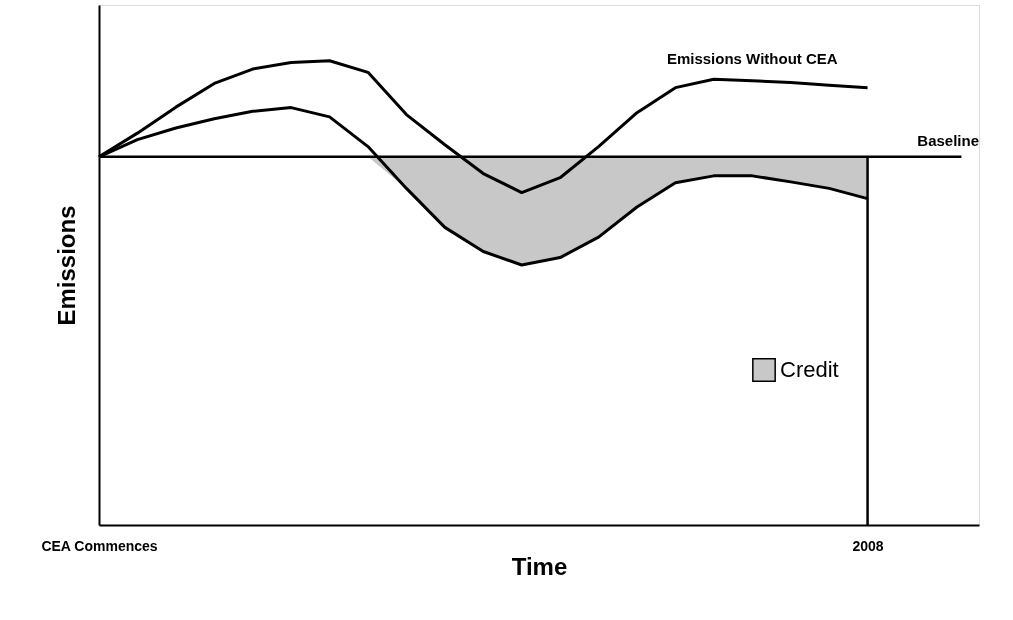 The image size is (1013, 620). I want to click on y-axis-title: Emissions, so click(66, 265).